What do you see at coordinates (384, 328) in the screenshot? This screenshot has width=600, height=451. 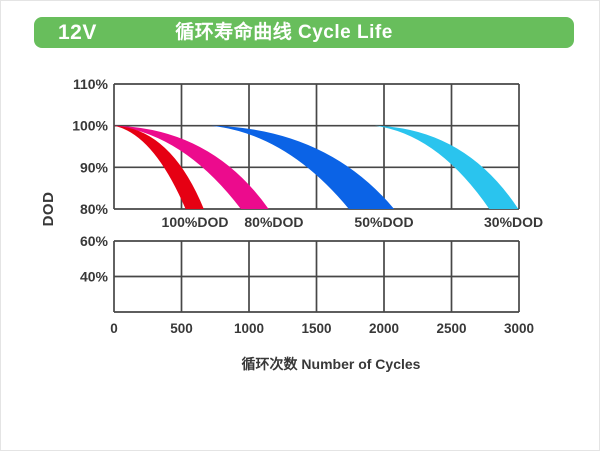 I see `x-tick-label: 2000` at bounding box center [384, 328].